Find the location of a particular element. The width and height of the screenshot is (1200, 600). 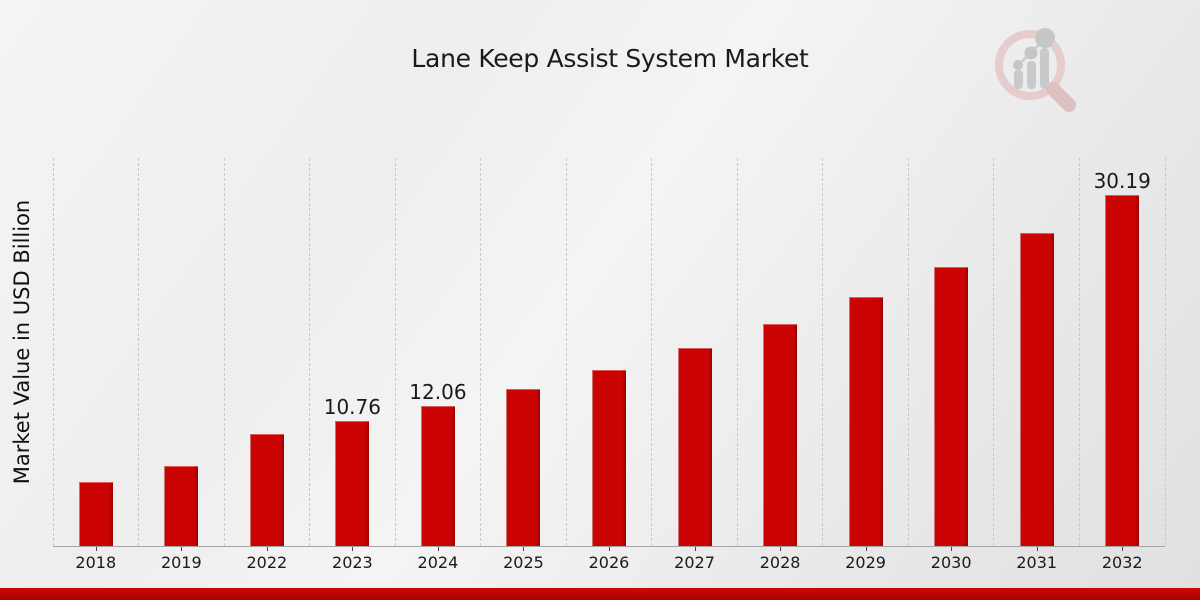

x-axis-label-2018: 2018 is located at coordinates (96, 562).